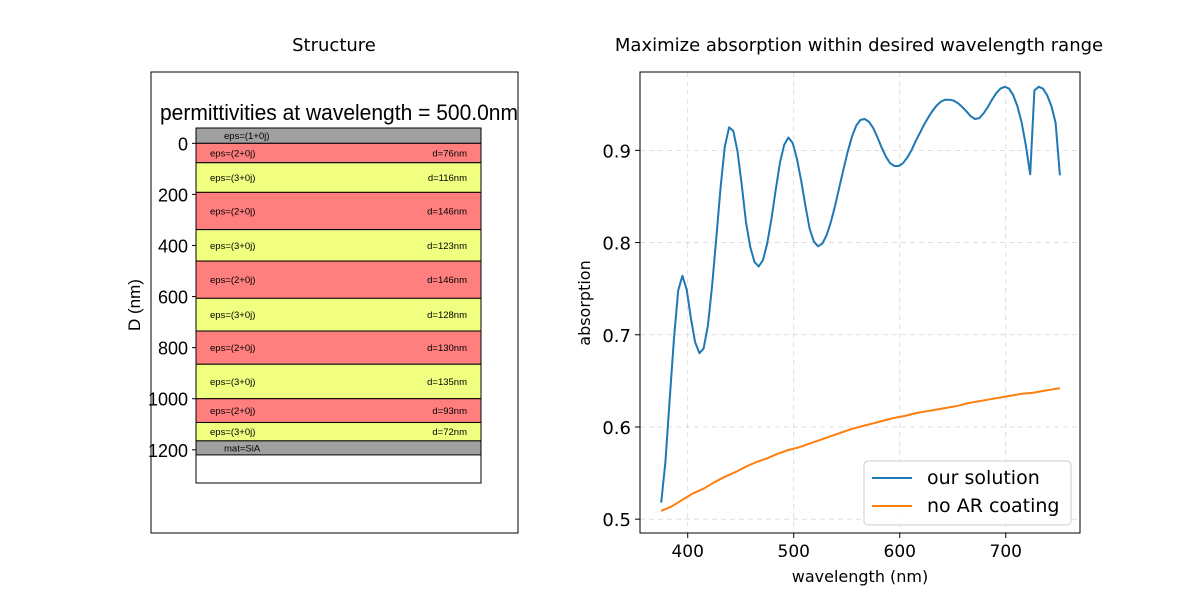 This screenshot has height=600, width=1200. What do you see at coordinates (860, 576) in the screenshot?
I see `x-axis-label: wavelength (nm)` at bounding box center [860, 576].